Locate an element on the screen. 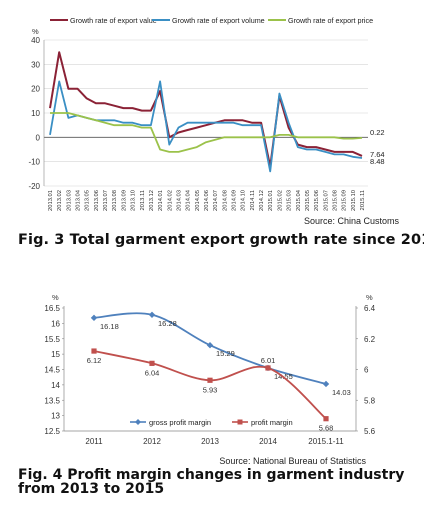 This screenshot has height=512, width=424. x-tick-label-22: 2014.10 is located at coordinates (244, 200).